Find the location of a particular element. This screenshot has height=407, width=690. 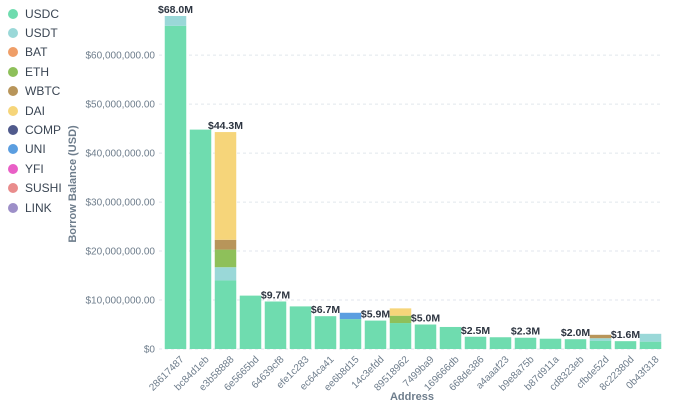

legend-item-wbtc: WBTC is located at coordinates (43, 91).